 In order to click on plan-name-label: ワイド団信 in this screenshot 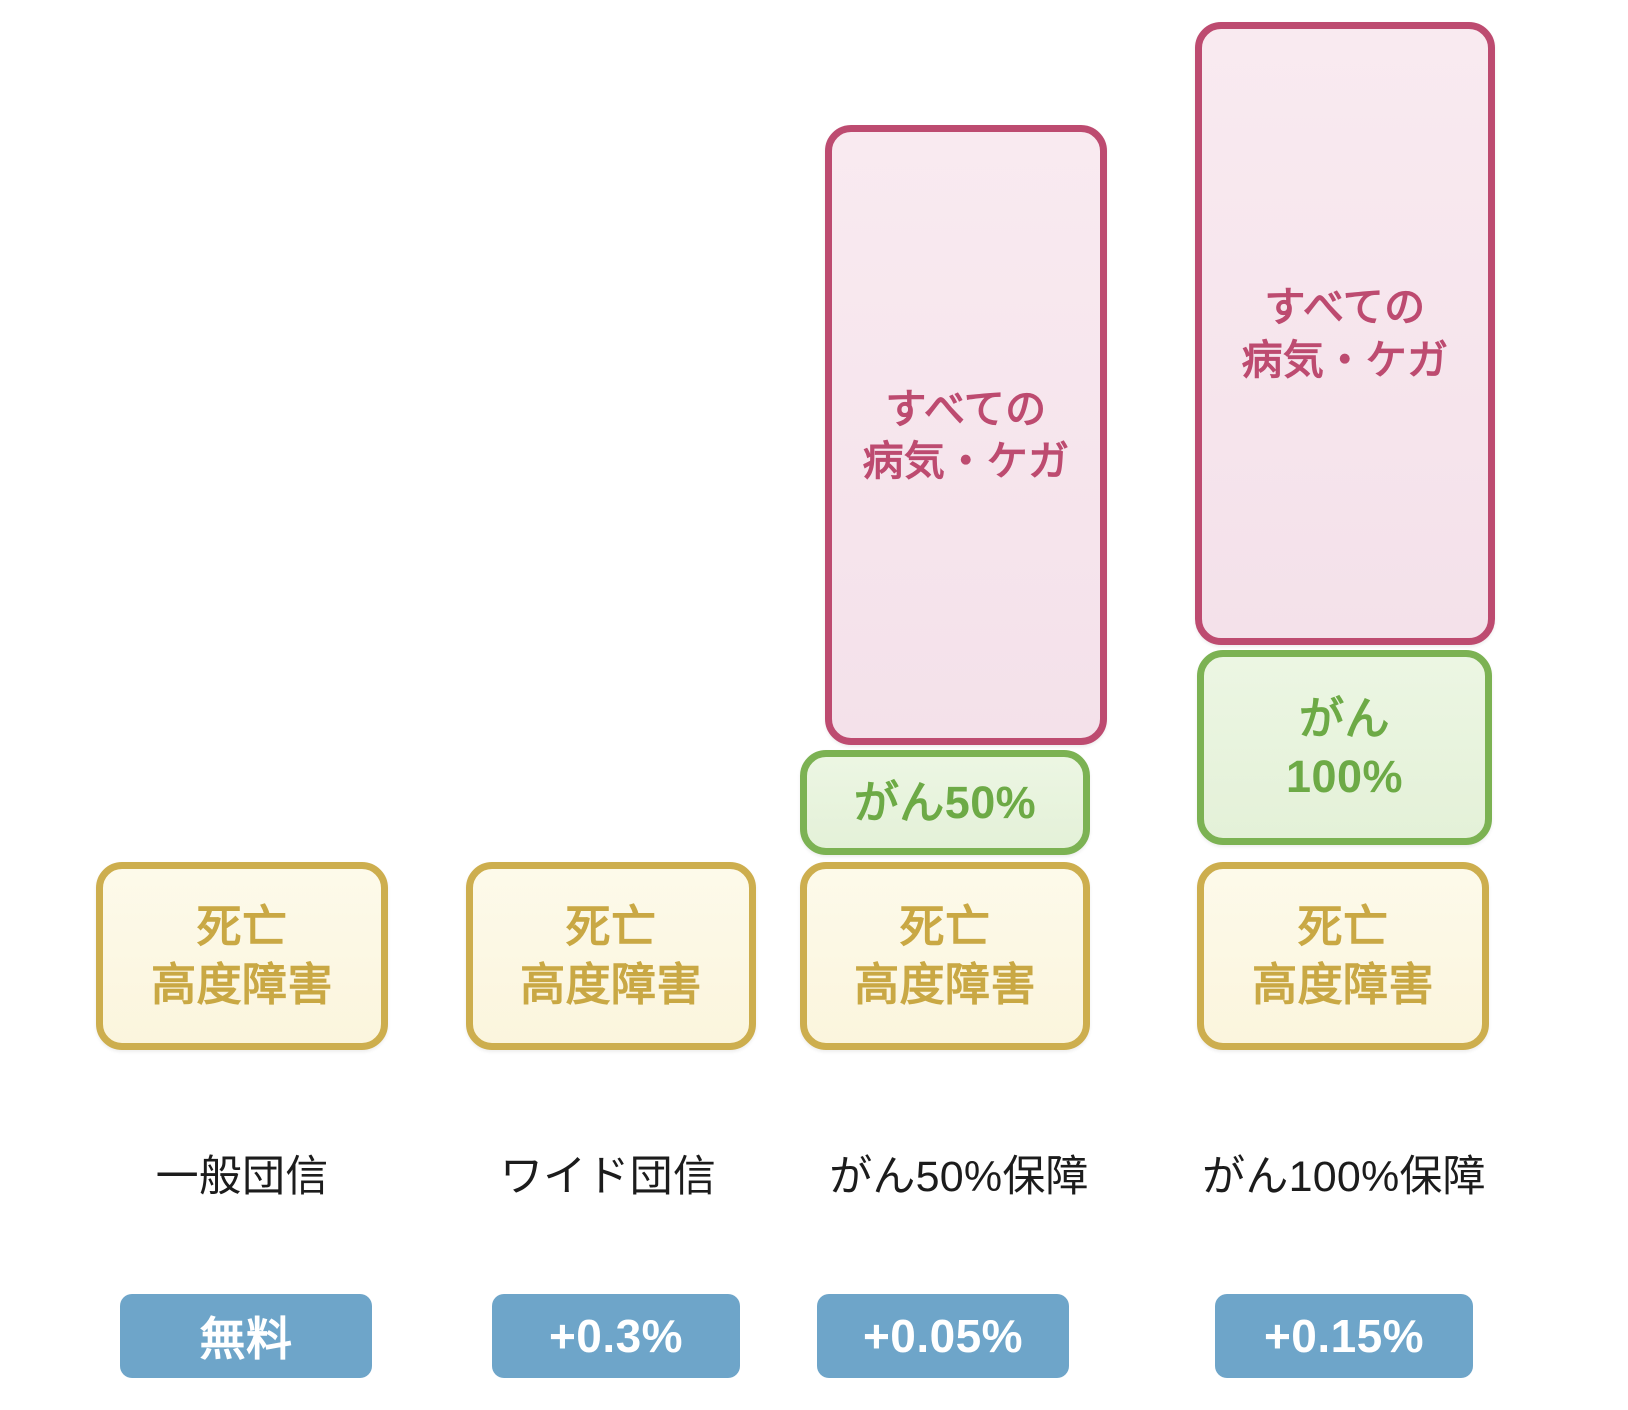, I will do `click(608, 1177)`.